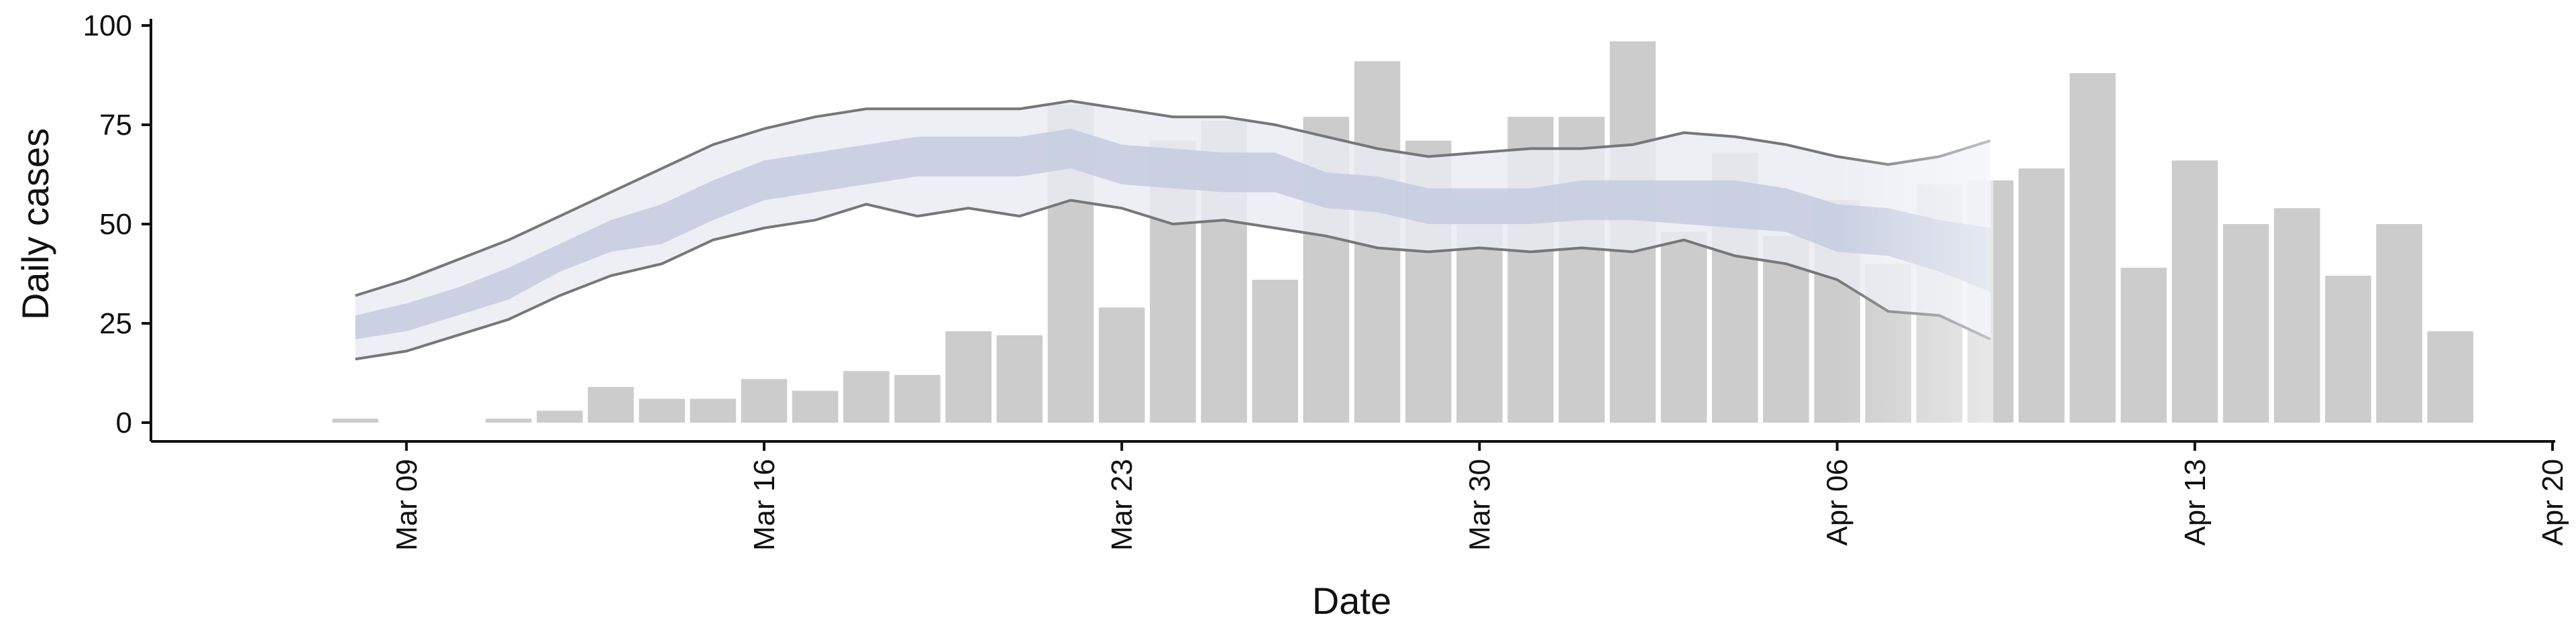 The image size is (2576, 644). Describe the element at coordinates (115, 125) in the screenshot. I see `y-tick-label: 75` at that location.